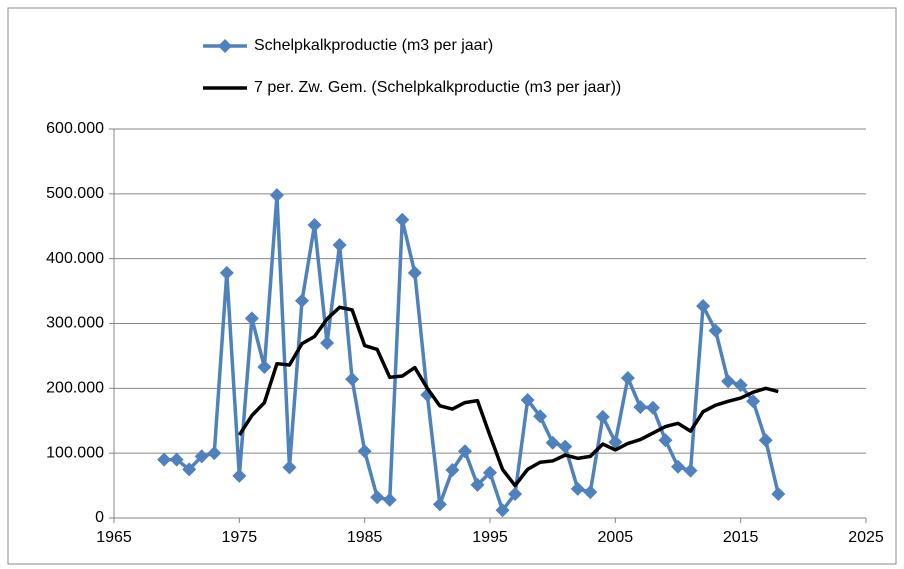  I want to click on y-tick-label: 600.000, so click(75, 128).